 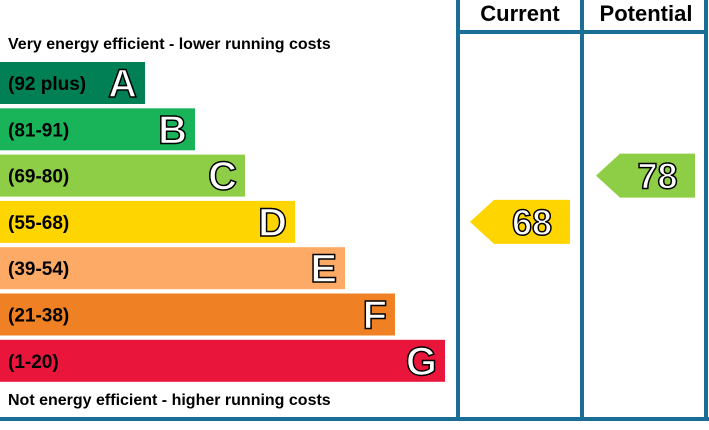 I want to click on current-rating-arrow, so click(x=520, y=221).